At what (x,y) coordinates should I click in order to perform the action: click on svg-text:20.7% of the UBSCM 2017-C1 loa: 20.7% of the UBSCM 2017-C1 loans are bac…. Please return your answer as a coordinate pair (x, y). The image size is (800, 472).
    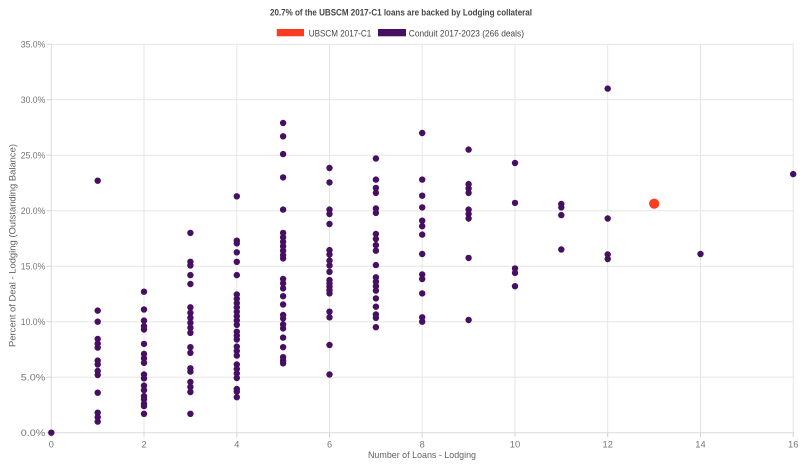
    Looking at the image, I should click on (401, 12).